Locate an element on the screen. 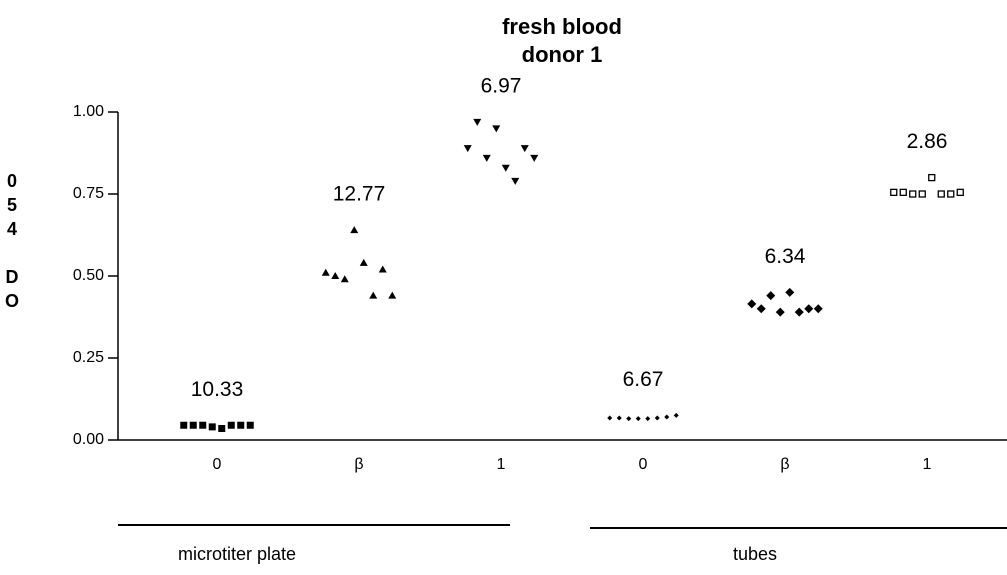 Image resolution: width=1007 pixels, height=575 pixels. y-tick-label: 0.50 is located at coordinates (88, 275).